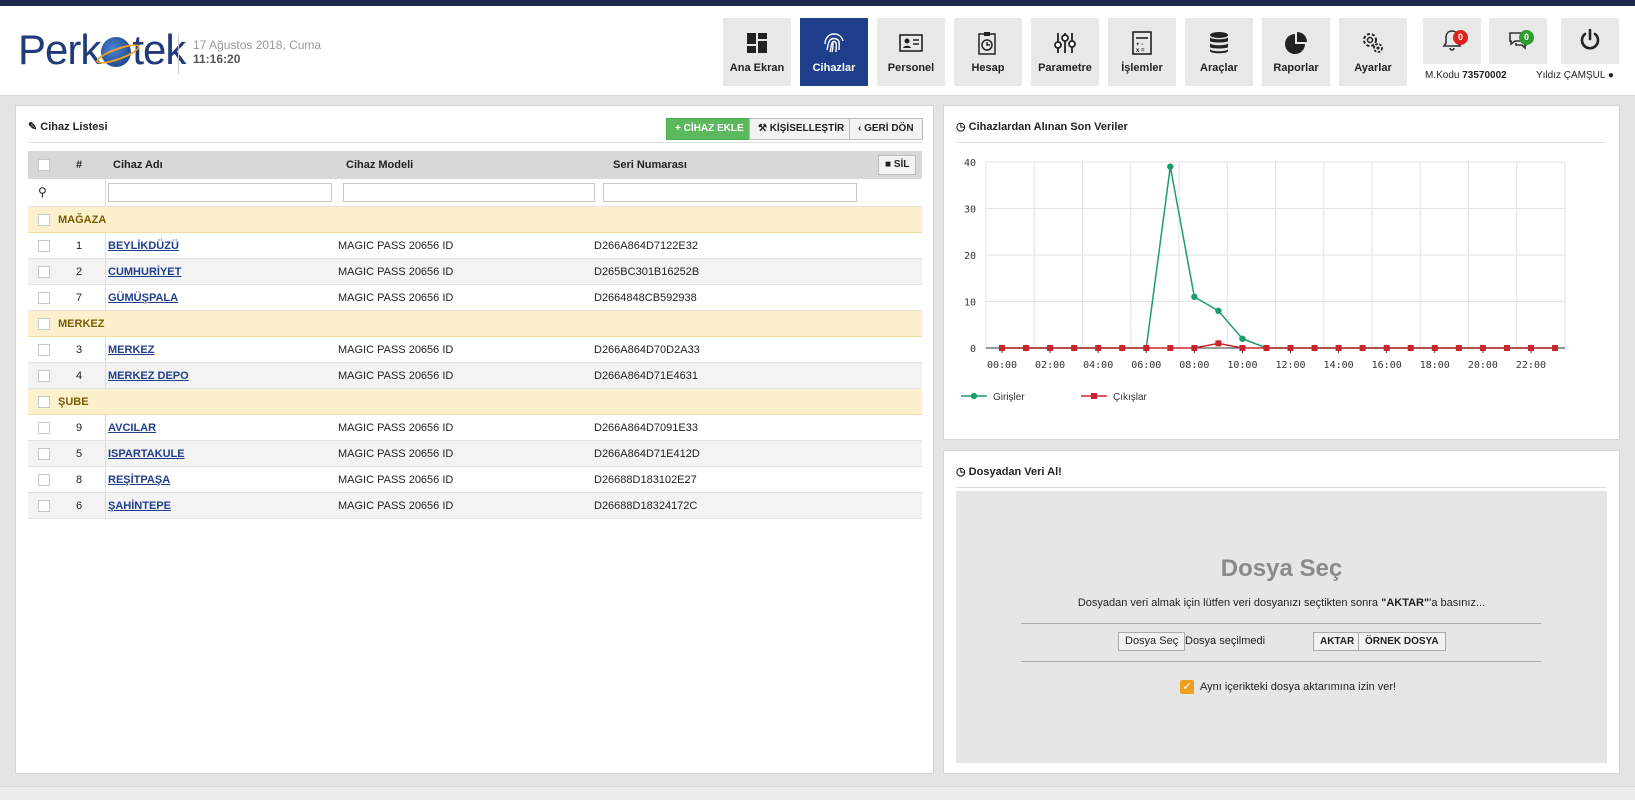 This screenshot has height=800, width=1635. Describe the element at coordinates (475, 324) in the screenshot. I see `group-row: MERKEZ` at that location.